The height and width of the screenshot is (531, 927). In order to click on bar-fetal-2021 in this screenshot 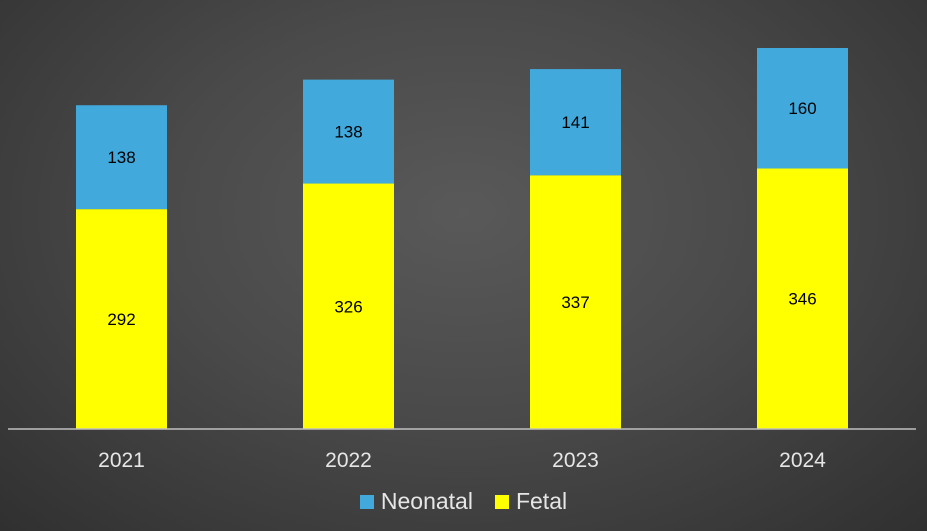, I will do `click(121, 319)`.